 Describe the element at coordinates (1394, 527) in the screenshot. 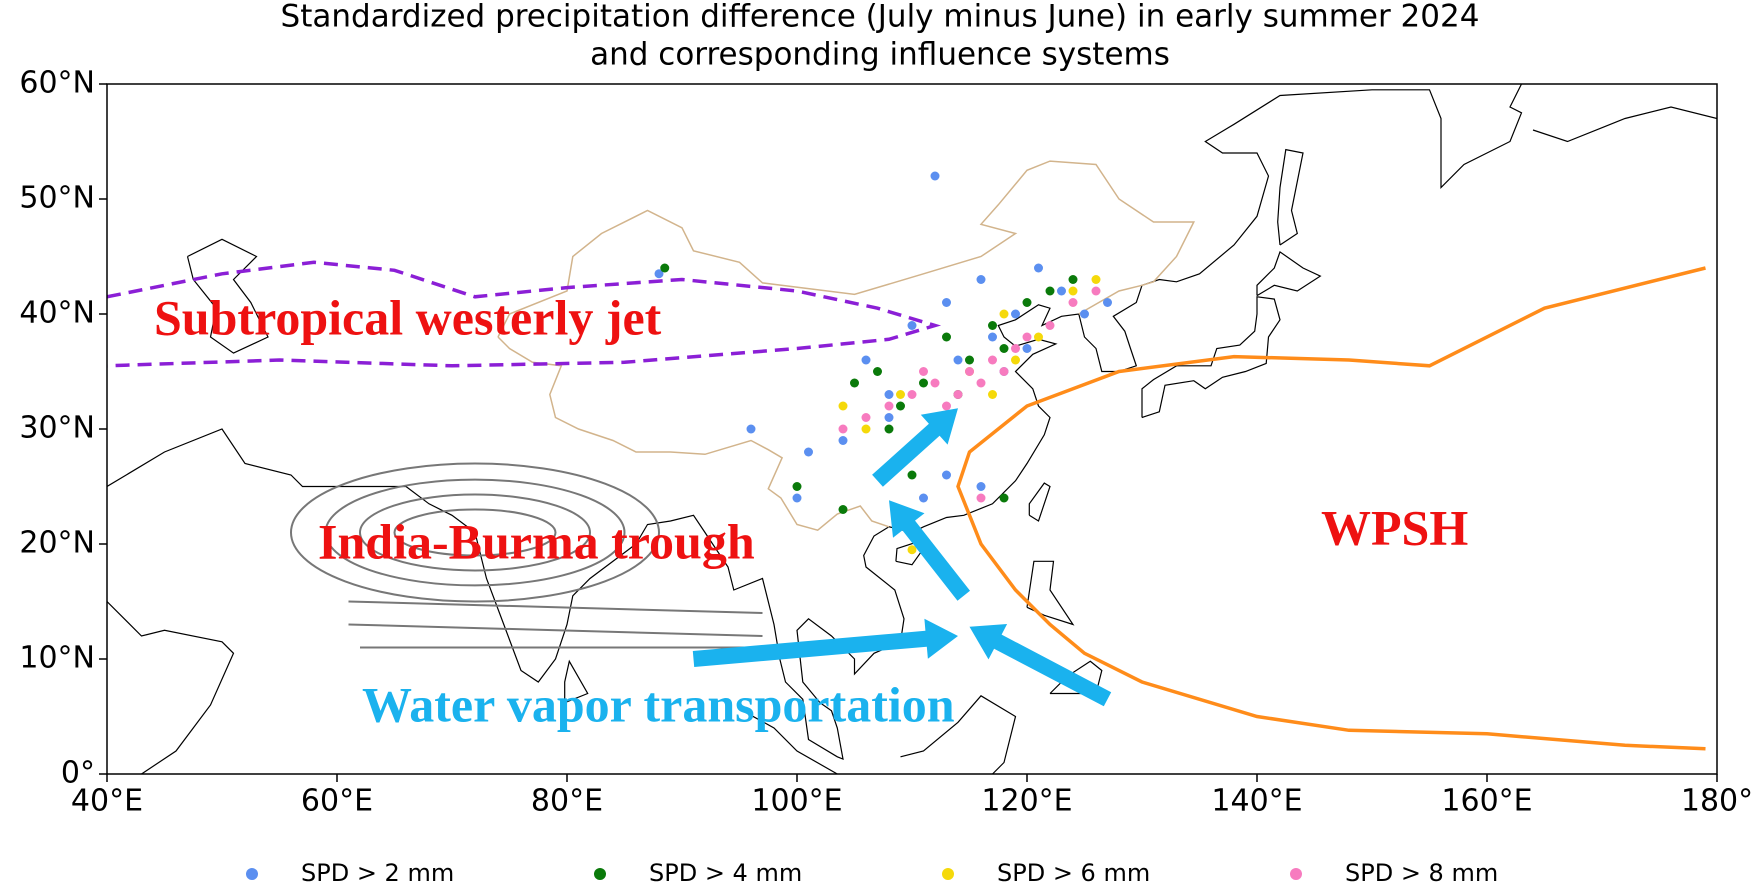

I see `annotation: WPSH` at that location.